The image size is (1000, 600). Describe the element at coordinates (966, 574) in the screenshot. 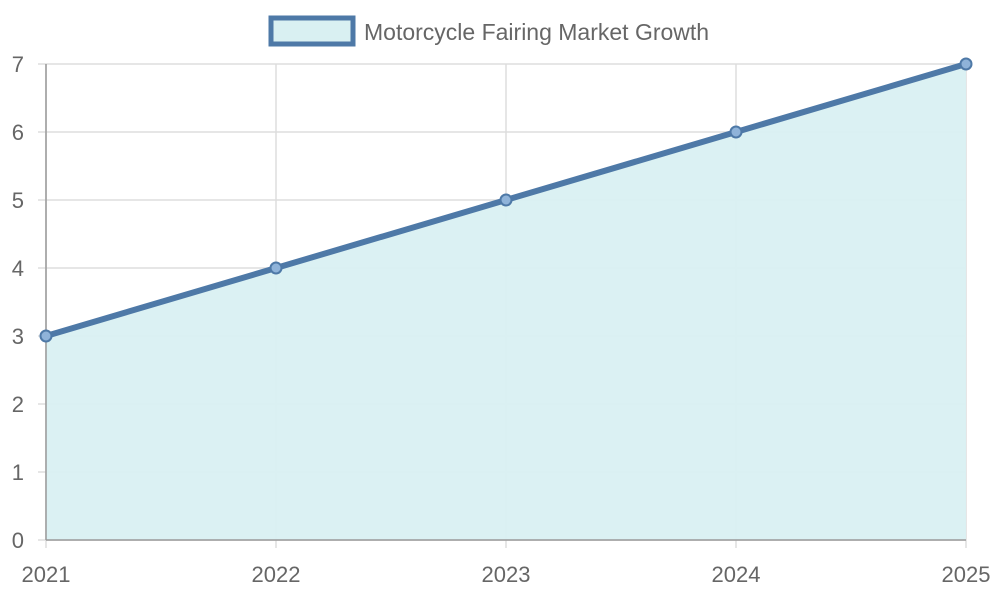

I see `x-tick-label: 2025` at that location.